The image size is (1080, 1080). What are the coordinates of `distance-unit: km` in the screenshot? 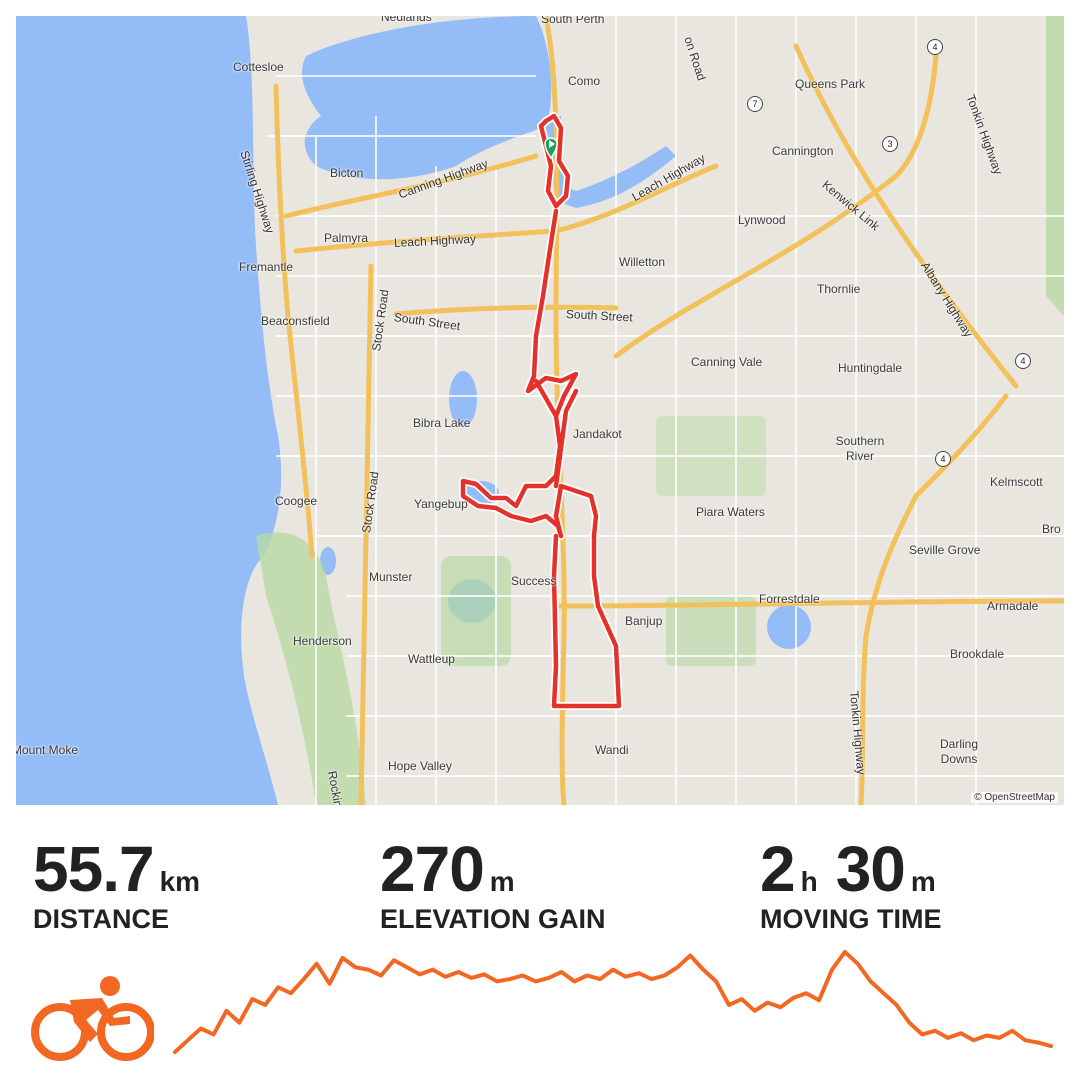 It's located at (180, 881).